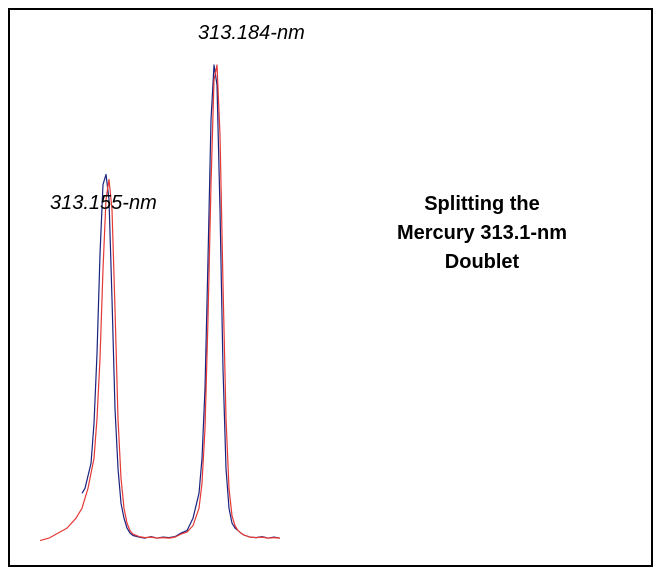 The height and width of the screenshot is (575, 661). I want to click on chart-title: Splitting the Mercury 313.1-nm Doublet, so click(482, 233).